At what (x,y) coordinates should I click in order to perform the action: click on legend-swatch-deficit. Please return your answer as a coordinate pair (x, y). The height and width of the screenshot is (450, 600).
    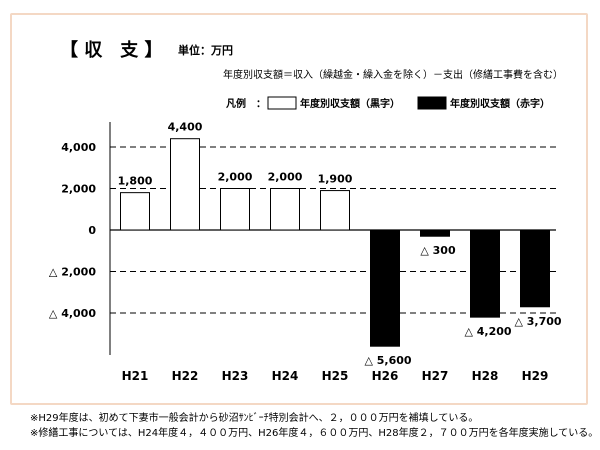
    Looking at the image, I should click on (432, 103).